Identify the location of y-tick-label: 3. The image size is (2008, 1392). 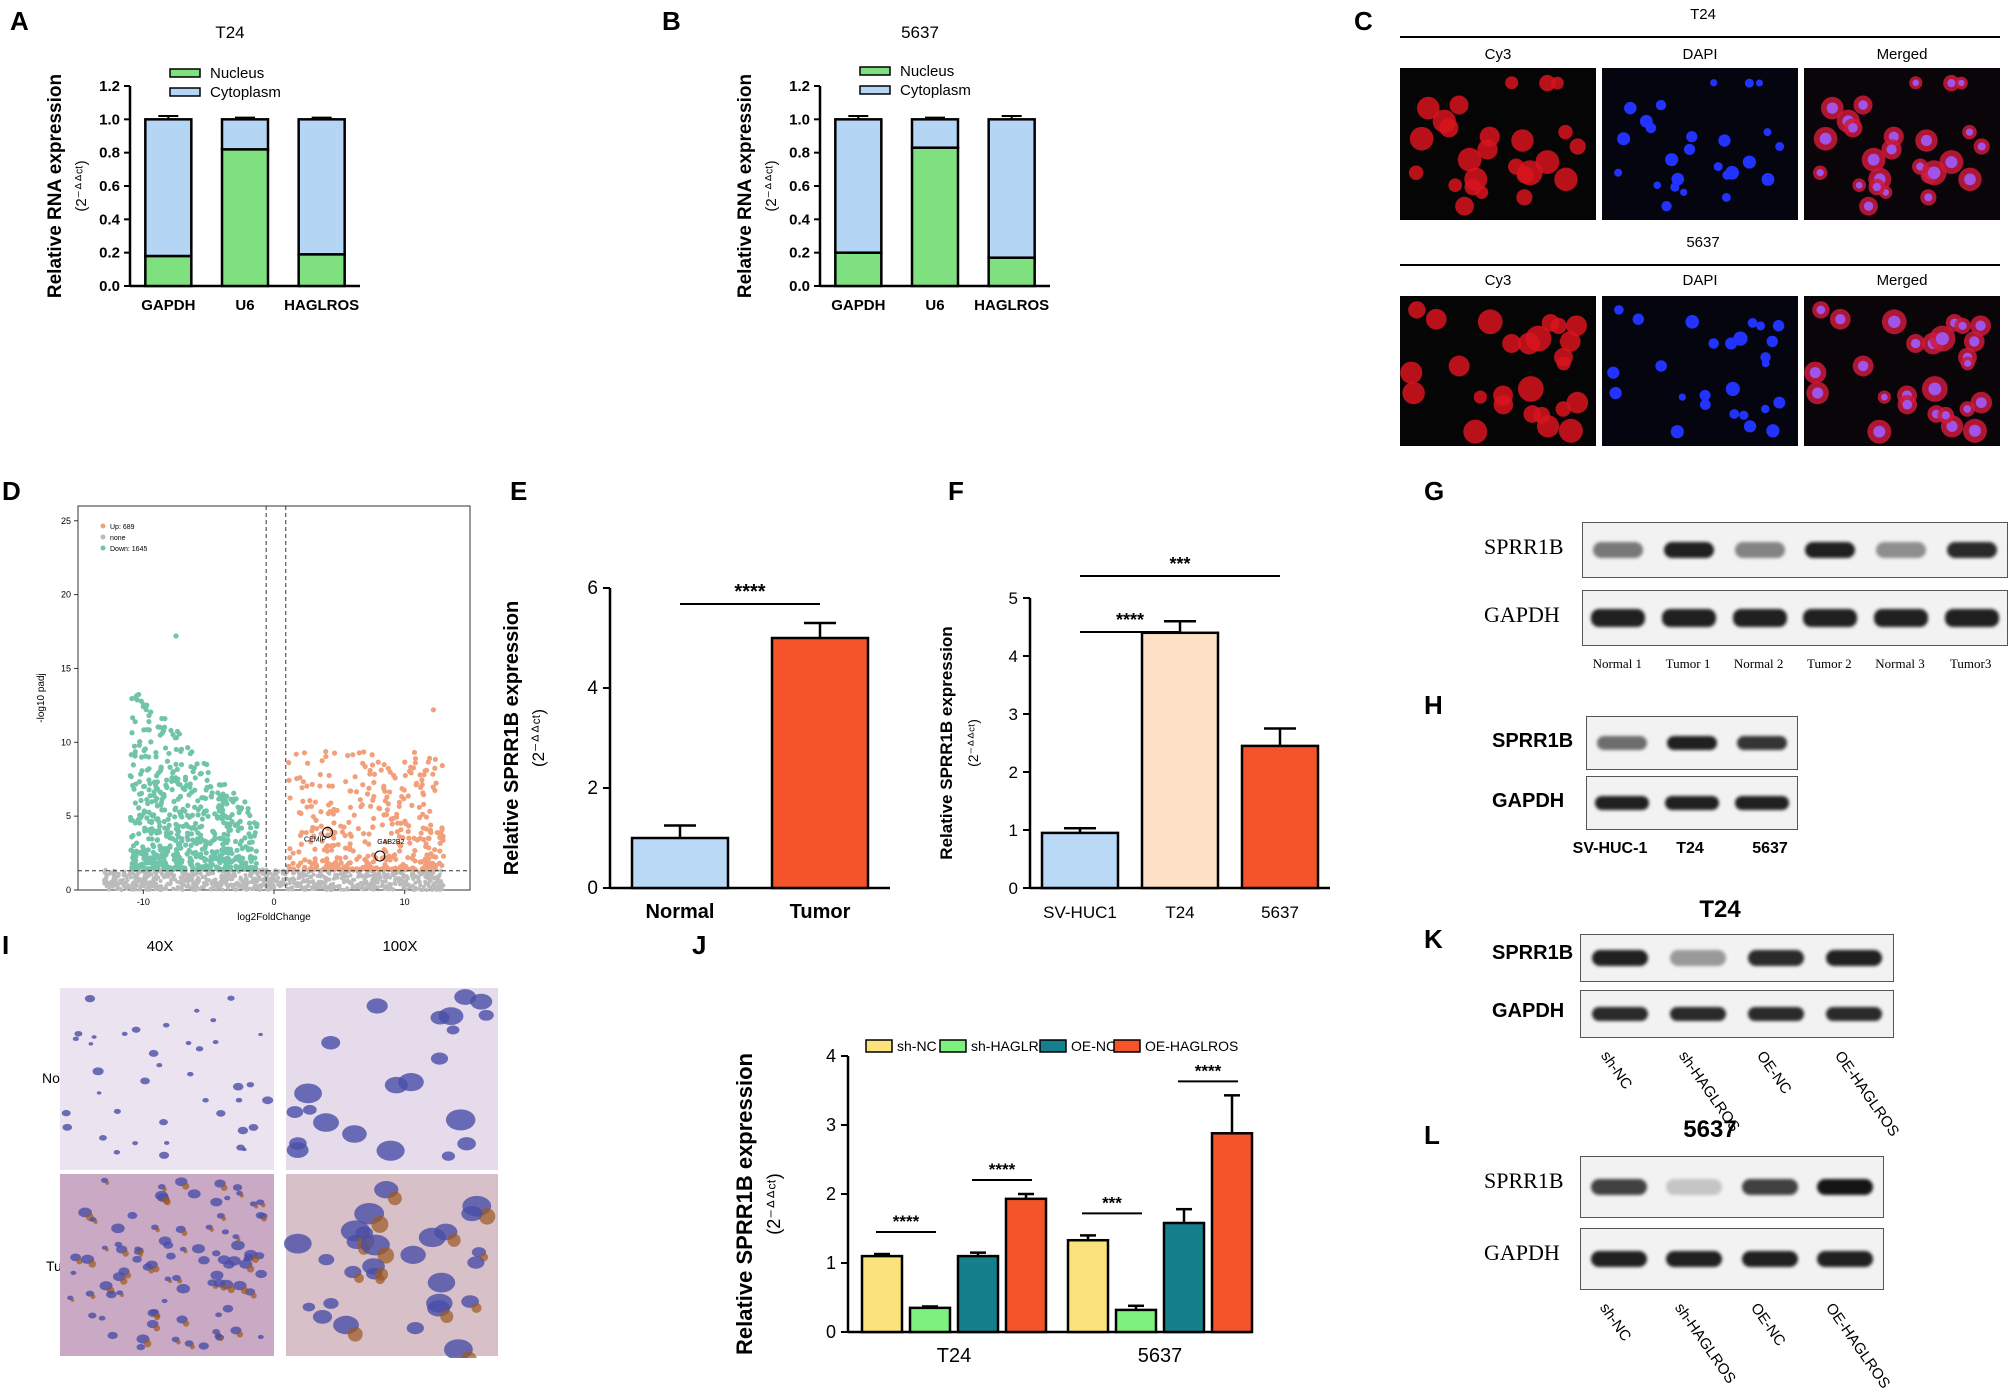
(1013, 714).